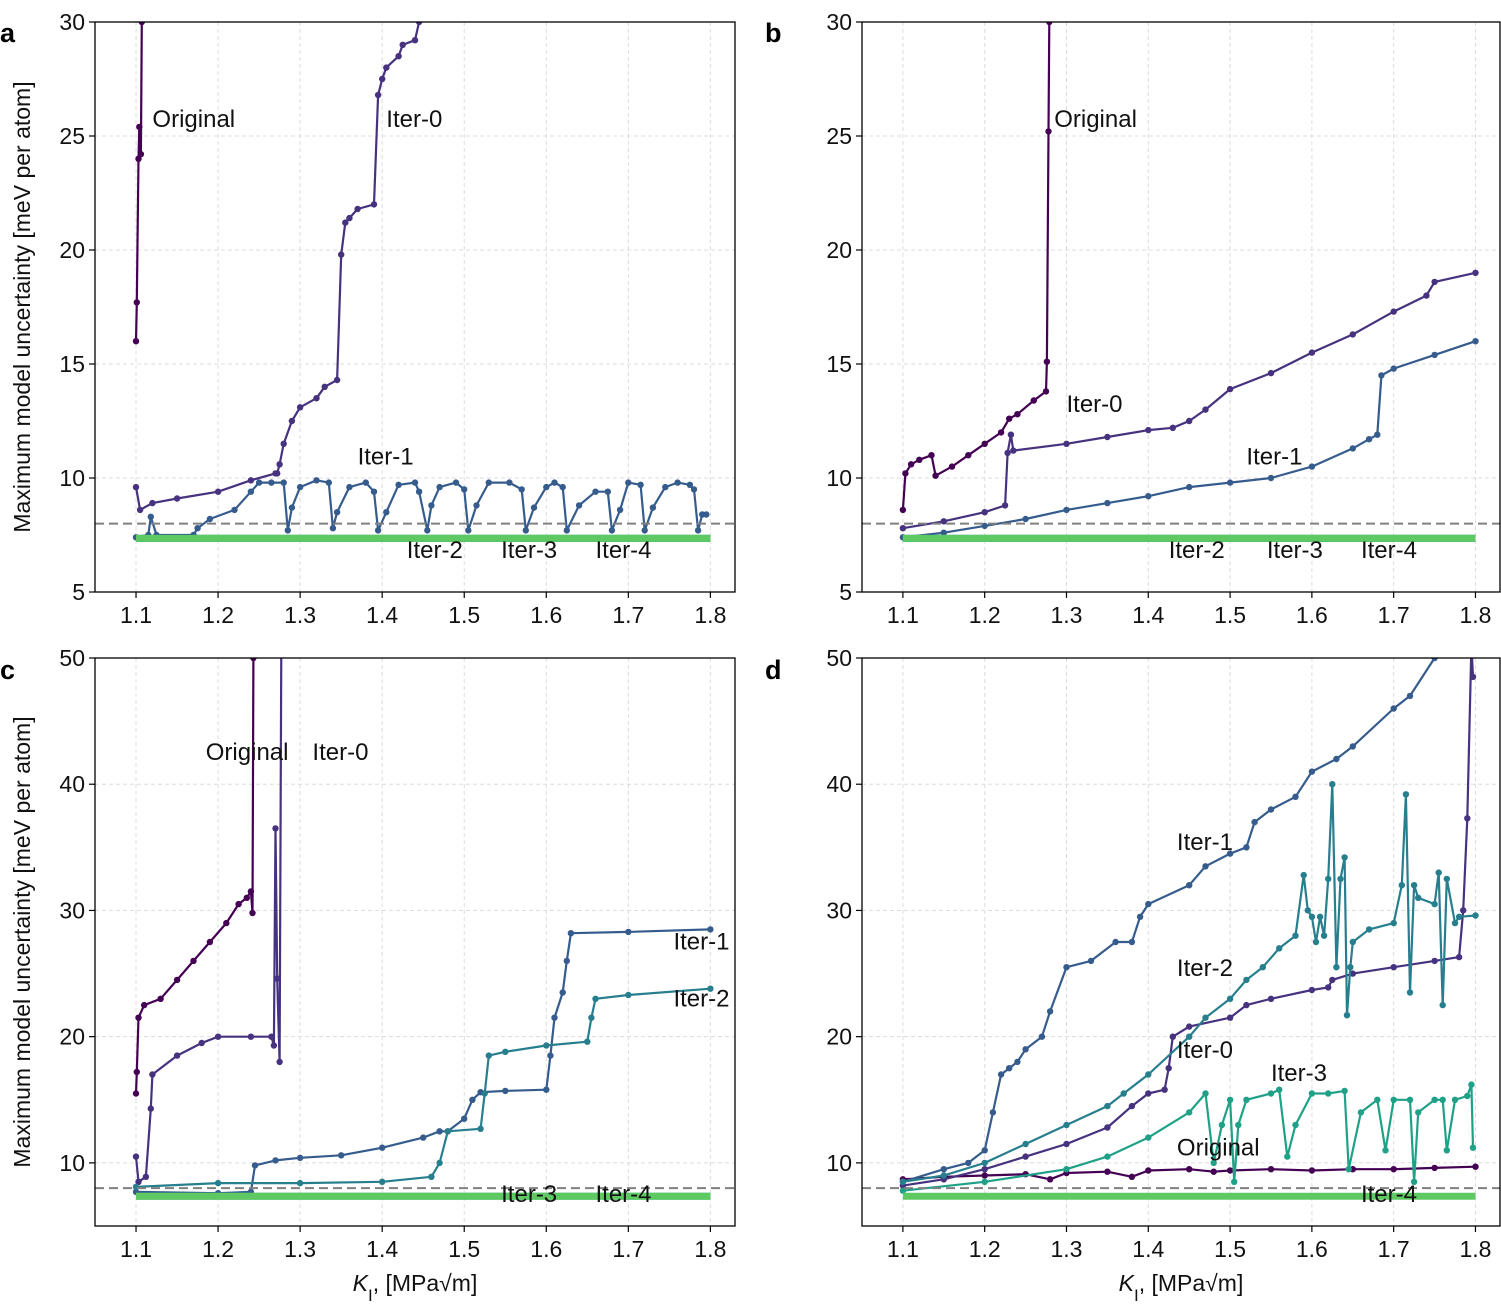 The image size is (1501, 1305). I want to click on series-label: Iter-0, so click(414, 119).